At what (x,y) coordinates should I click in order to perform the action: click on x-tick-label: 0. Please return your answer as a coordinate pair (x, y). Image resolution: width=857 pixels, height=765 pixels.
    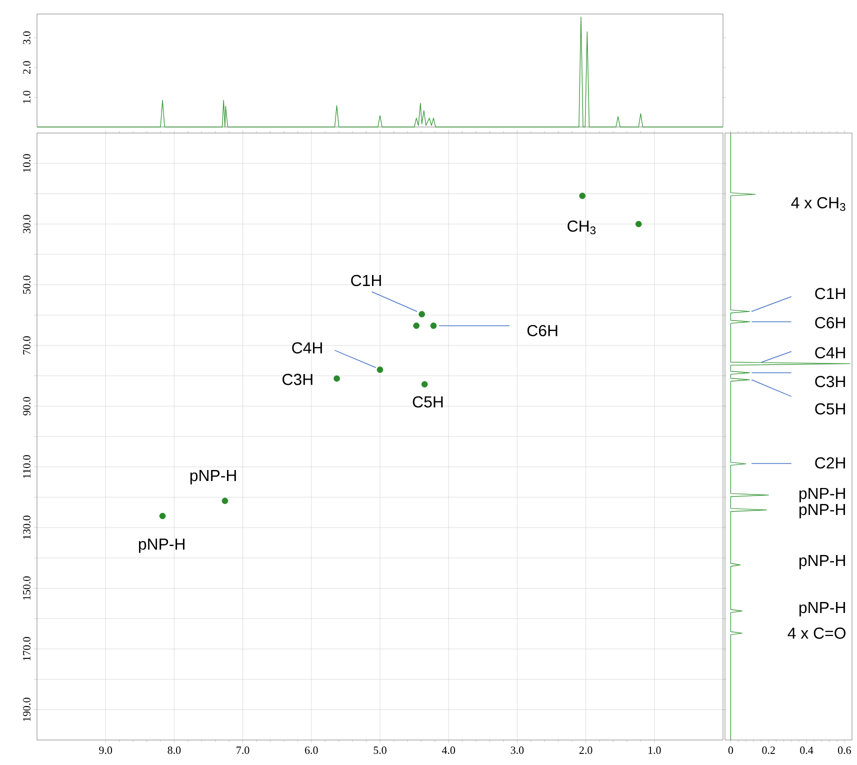
    Looking at the image, I should click on (731, 750).